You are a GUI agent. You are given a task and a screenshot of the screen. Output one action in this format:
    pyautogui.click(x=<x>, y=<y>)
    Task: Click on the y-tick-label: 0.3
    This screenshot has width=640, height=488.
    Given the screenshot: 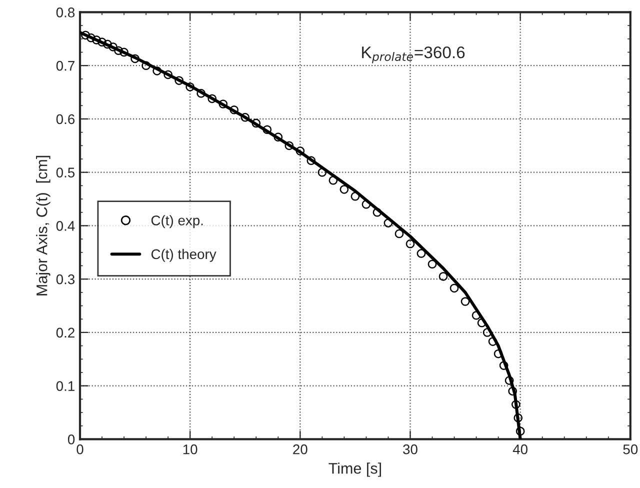 What is the action you would take?
    pyautogui.click(x=65, y=279)
    